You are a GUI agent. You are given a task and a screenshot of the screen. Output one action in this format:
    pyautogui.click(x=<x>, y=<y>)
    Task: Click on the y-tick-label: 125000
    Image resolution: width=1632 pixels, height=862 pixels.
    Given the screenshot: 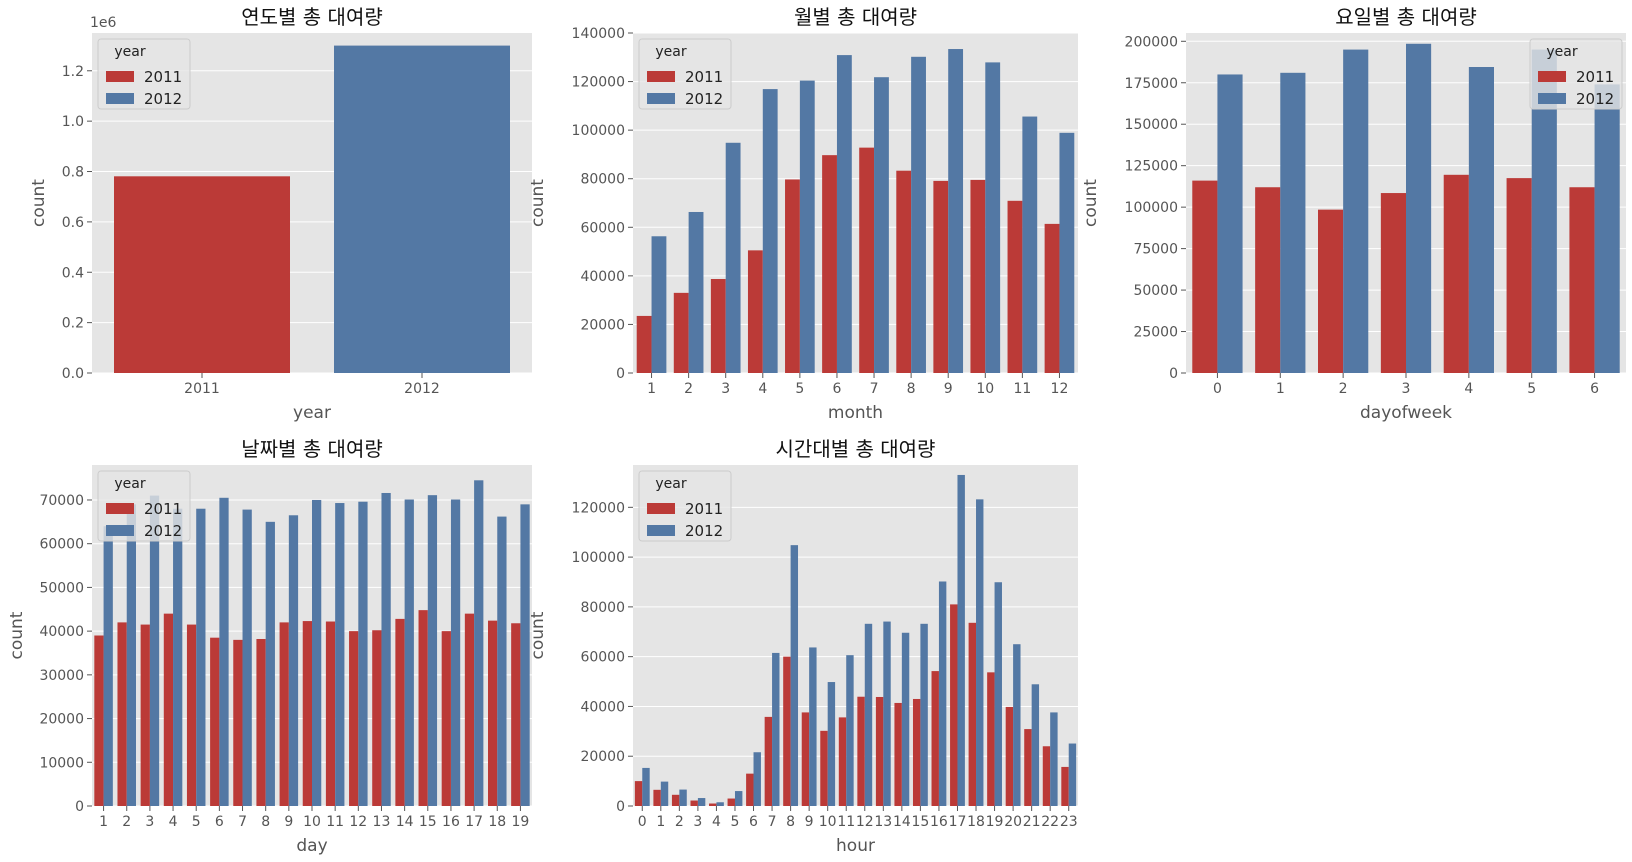 What is the action you would take?
    pyautogui.click(x=1151, y=167)
    